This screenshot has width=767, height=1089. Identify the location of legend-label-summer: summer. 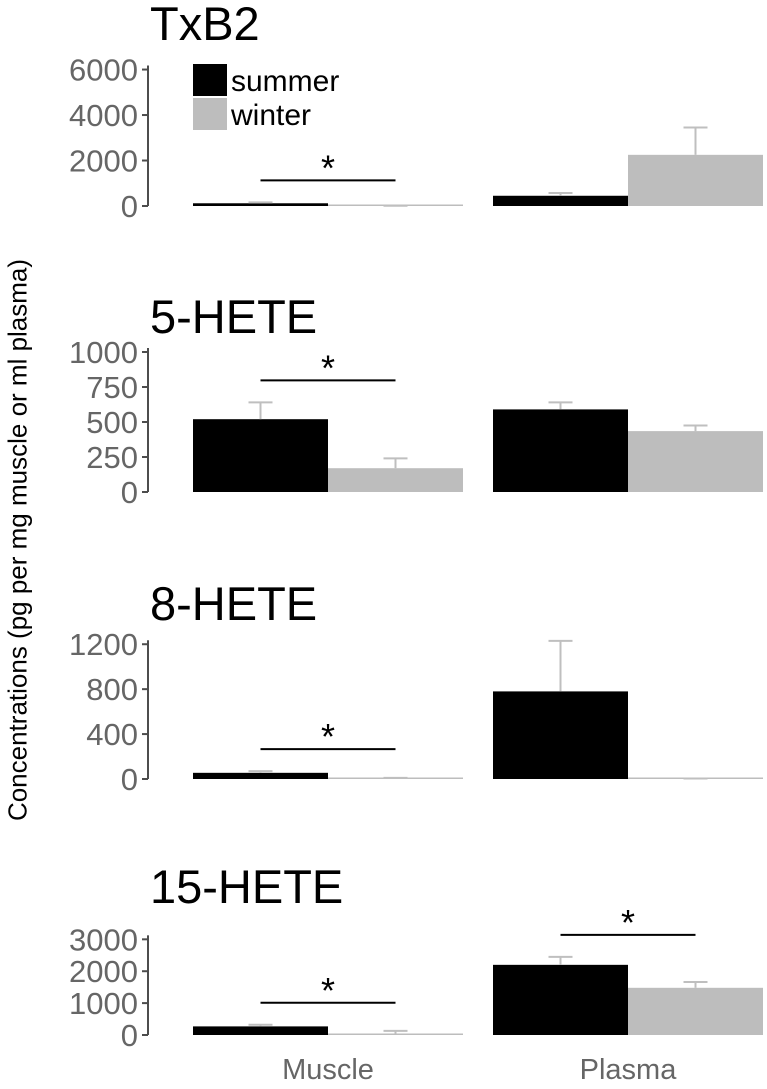
(285, 81).